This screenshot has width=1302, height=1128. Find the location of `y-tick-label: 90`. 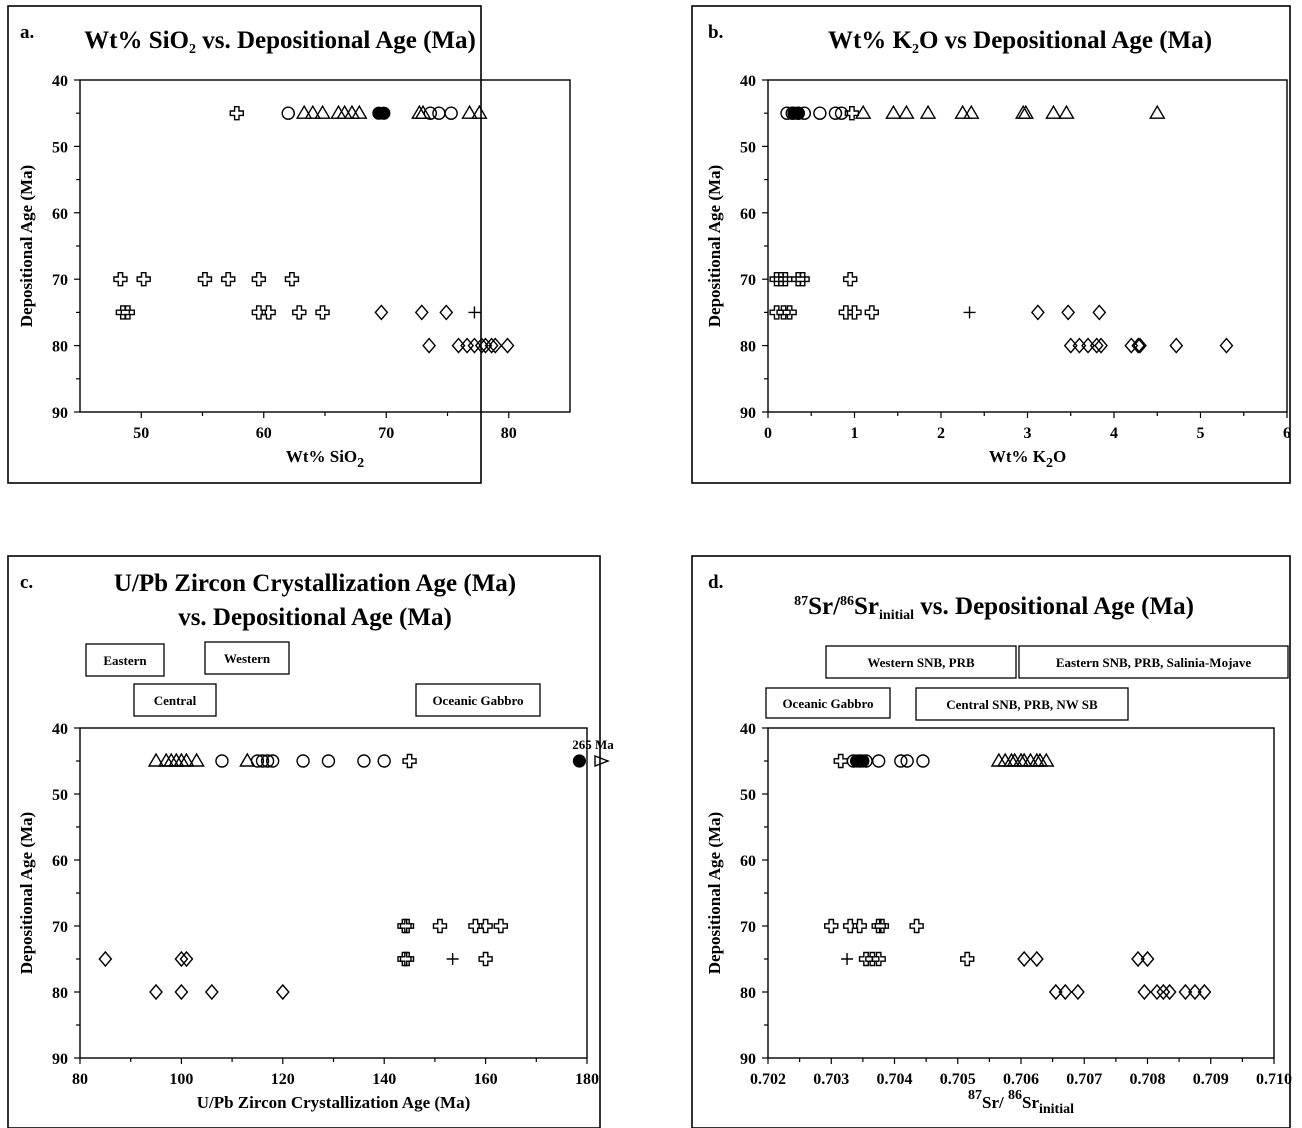

y-tick-label: 90 is located at coordinates (748, 1059).